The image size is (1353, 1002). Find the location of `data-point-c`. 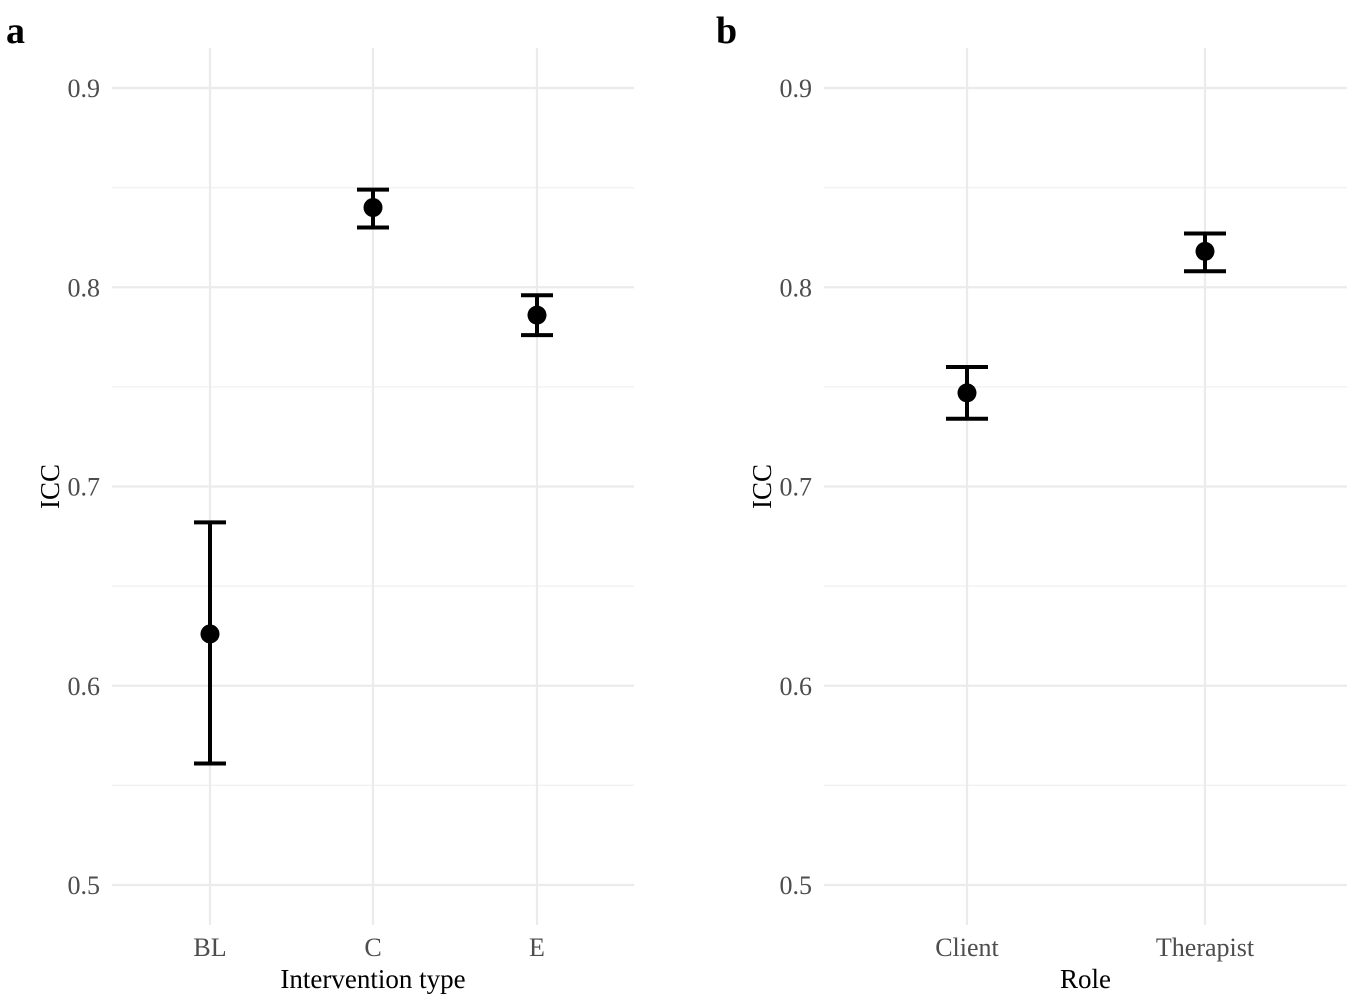

data-point-c is located at coordinates (373, 208).